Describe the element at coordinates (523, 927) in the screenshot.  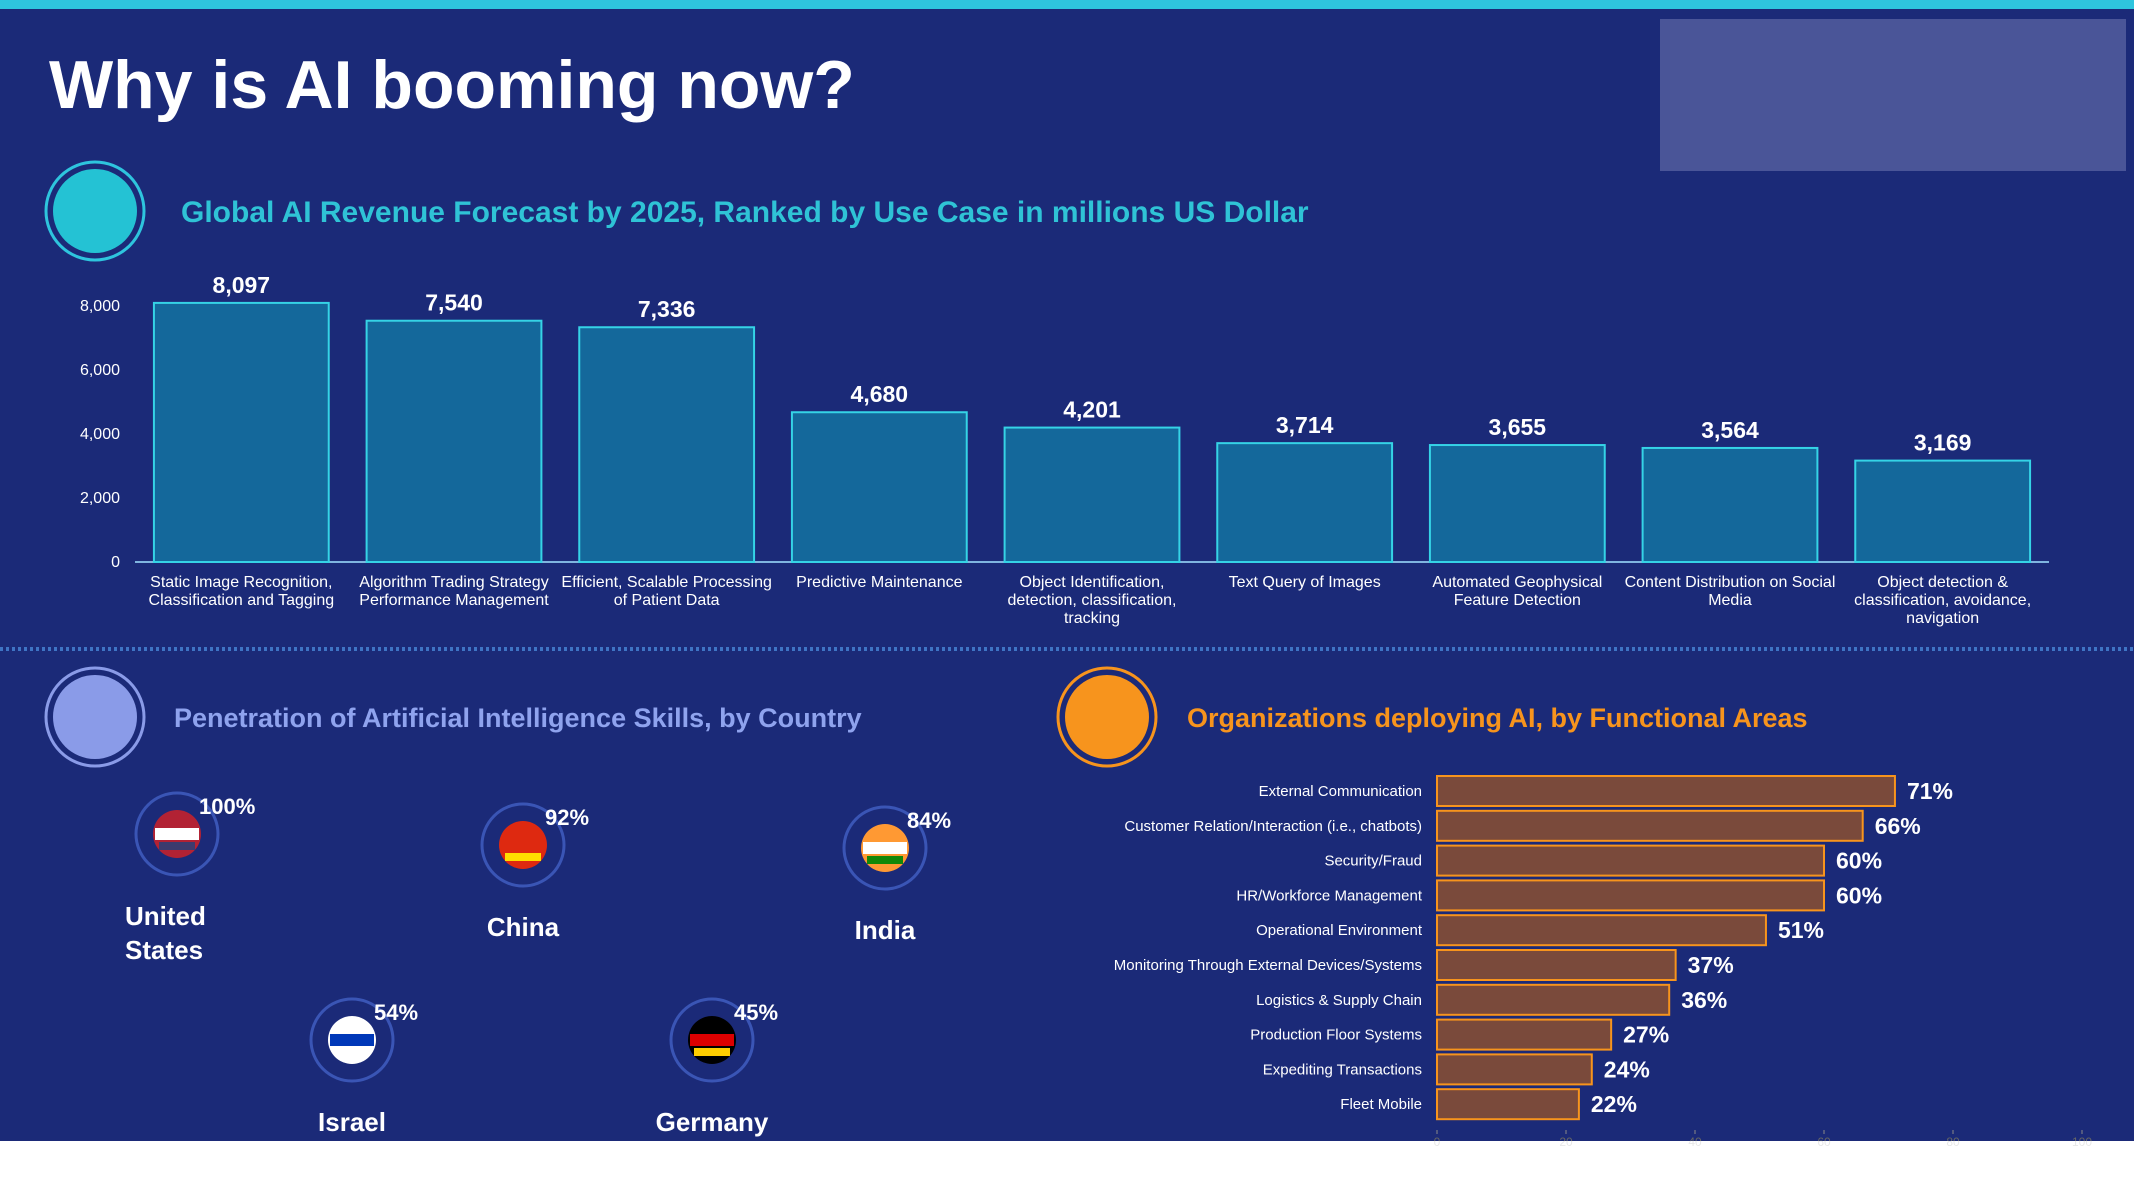
I see `country-name: China` at that location.